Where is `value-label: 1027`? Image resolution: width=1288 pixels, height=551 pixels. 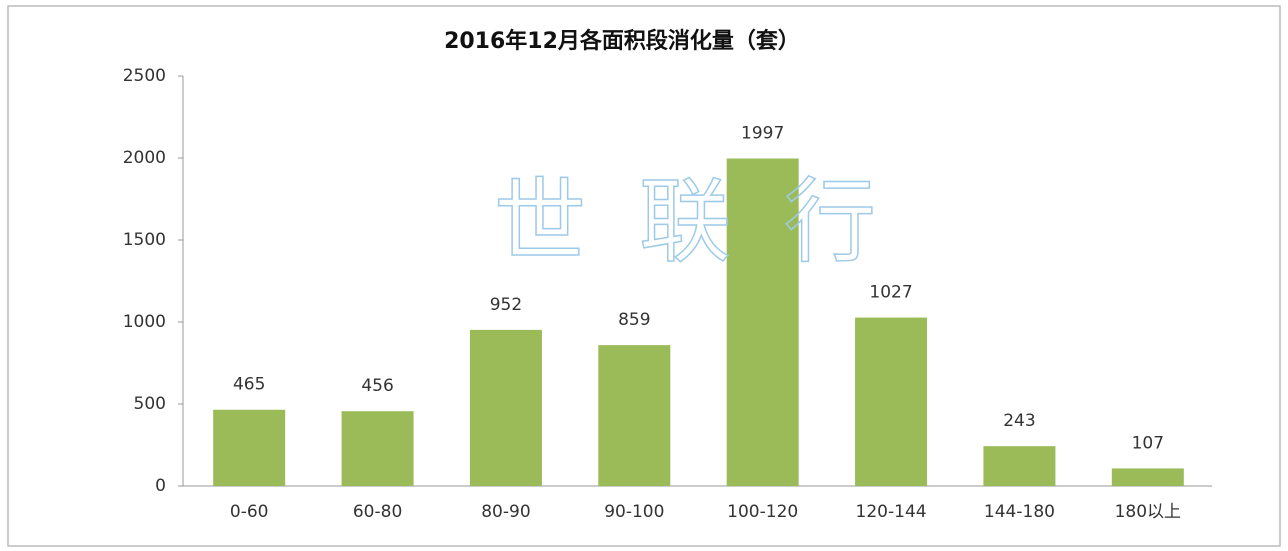 value-label: 1027 is located at coordinates (890, 293).